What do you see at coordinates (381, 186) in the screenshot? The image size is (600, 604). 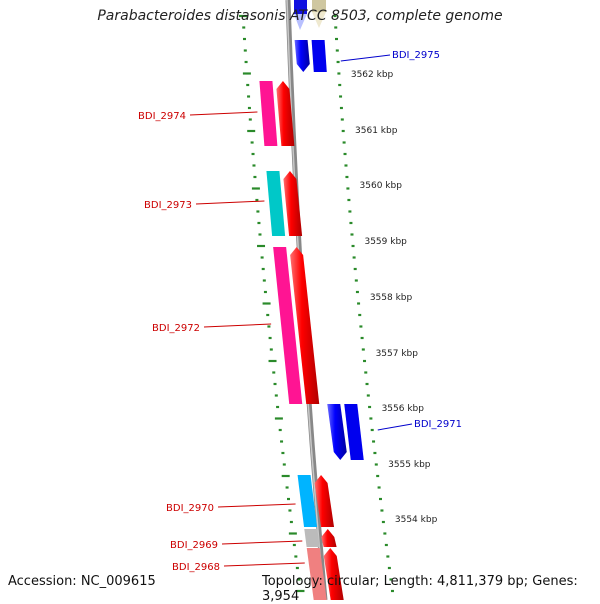 I see `scale-label: 3560 kbp` at bounding box center [381, 186].